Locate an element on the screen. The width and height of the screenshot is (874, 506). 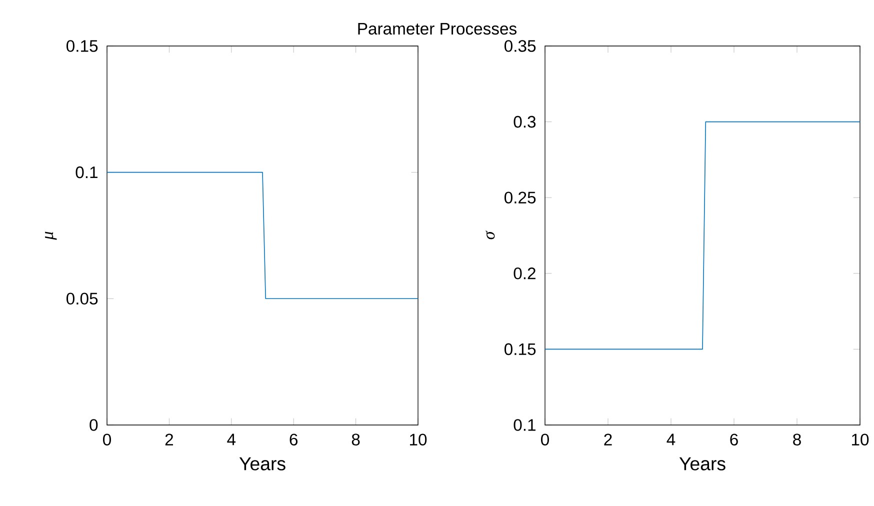
y-tick-label: 0.05 is located at coordinates (82, 298).